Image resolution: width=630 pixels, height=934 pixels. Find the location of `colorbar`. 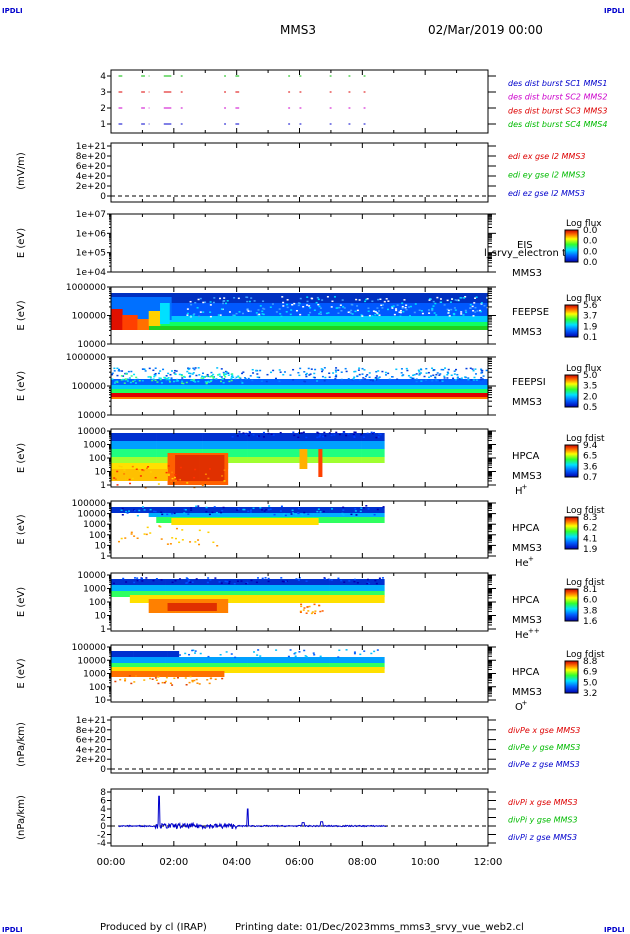

colorbar is located at coordinates (571, 605).